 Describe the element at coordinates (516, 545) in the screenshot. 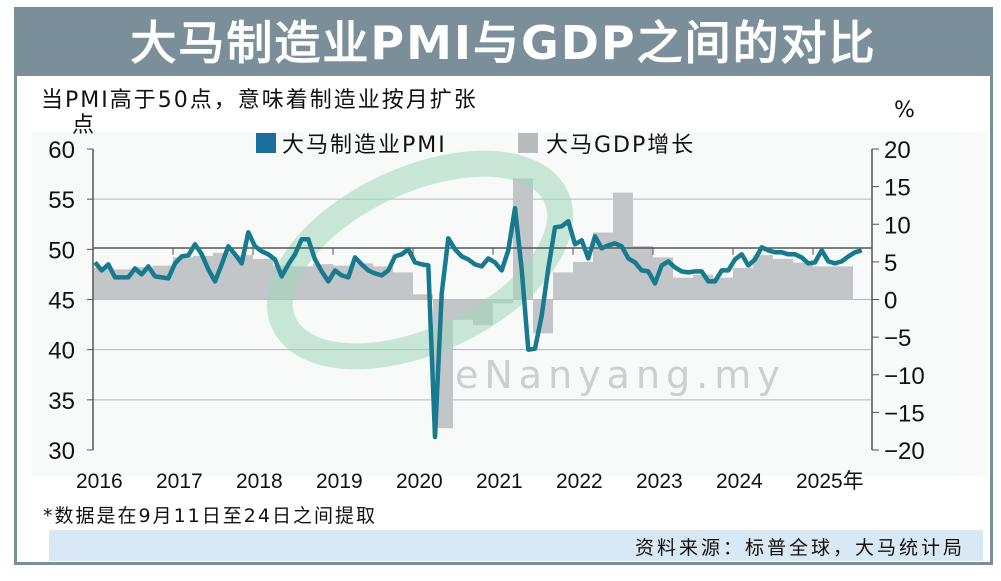

I see `source-bar: 资料来源：标普全球，大马统计局` at that location.